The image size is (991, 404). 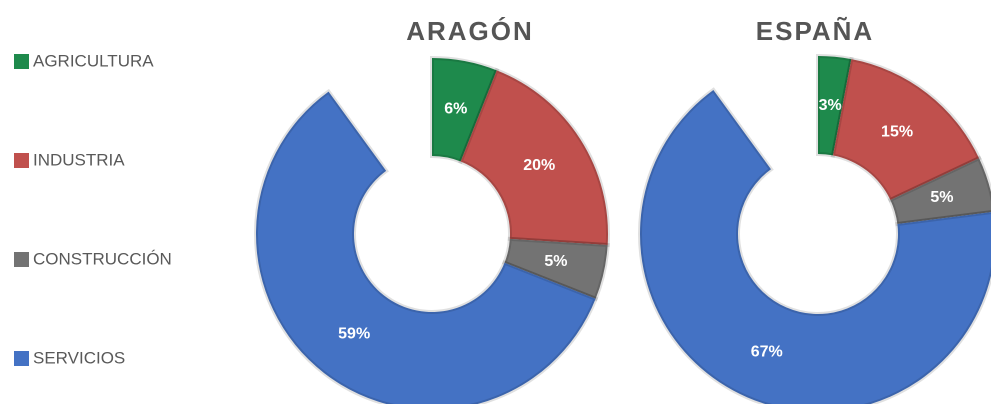 What do you see at coordinates (102, 258) in the screenshot?
I see `legend-label: CONSTRUCCIÓN` at bounding box center [102, 258].